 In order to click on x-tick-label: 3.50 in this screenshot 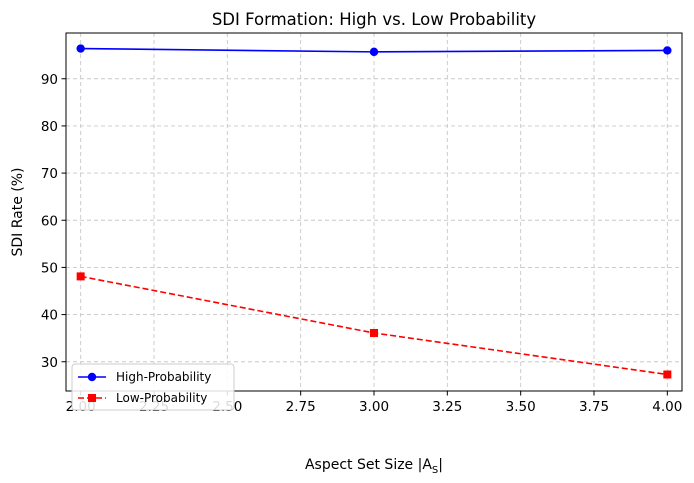, I will do `click(521, 407)`.